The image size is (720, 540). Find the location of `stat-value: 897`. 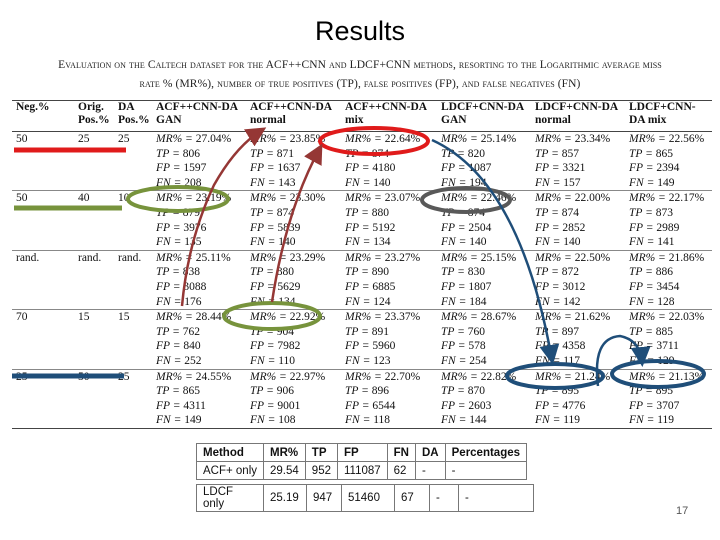

stat-value: 897 is located at coordinates (570, 331).